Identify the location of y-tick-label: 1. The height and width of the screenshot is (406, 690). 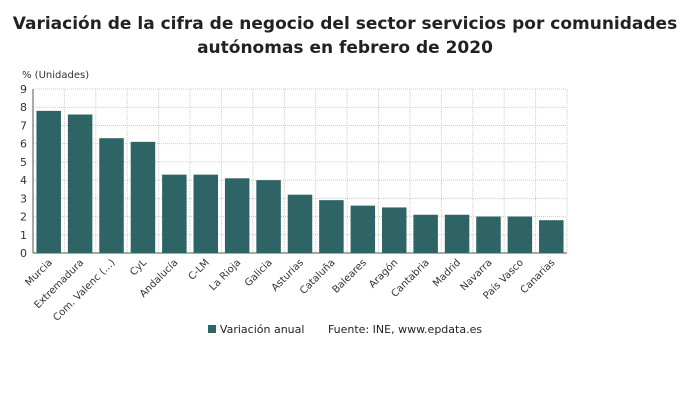
(23, 235).